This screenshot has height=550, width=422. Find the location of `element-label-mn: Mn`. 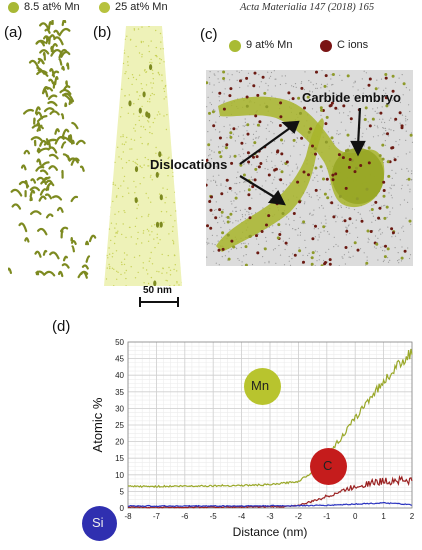

element-label-mn: Mn is located at coordinates (260, 385).